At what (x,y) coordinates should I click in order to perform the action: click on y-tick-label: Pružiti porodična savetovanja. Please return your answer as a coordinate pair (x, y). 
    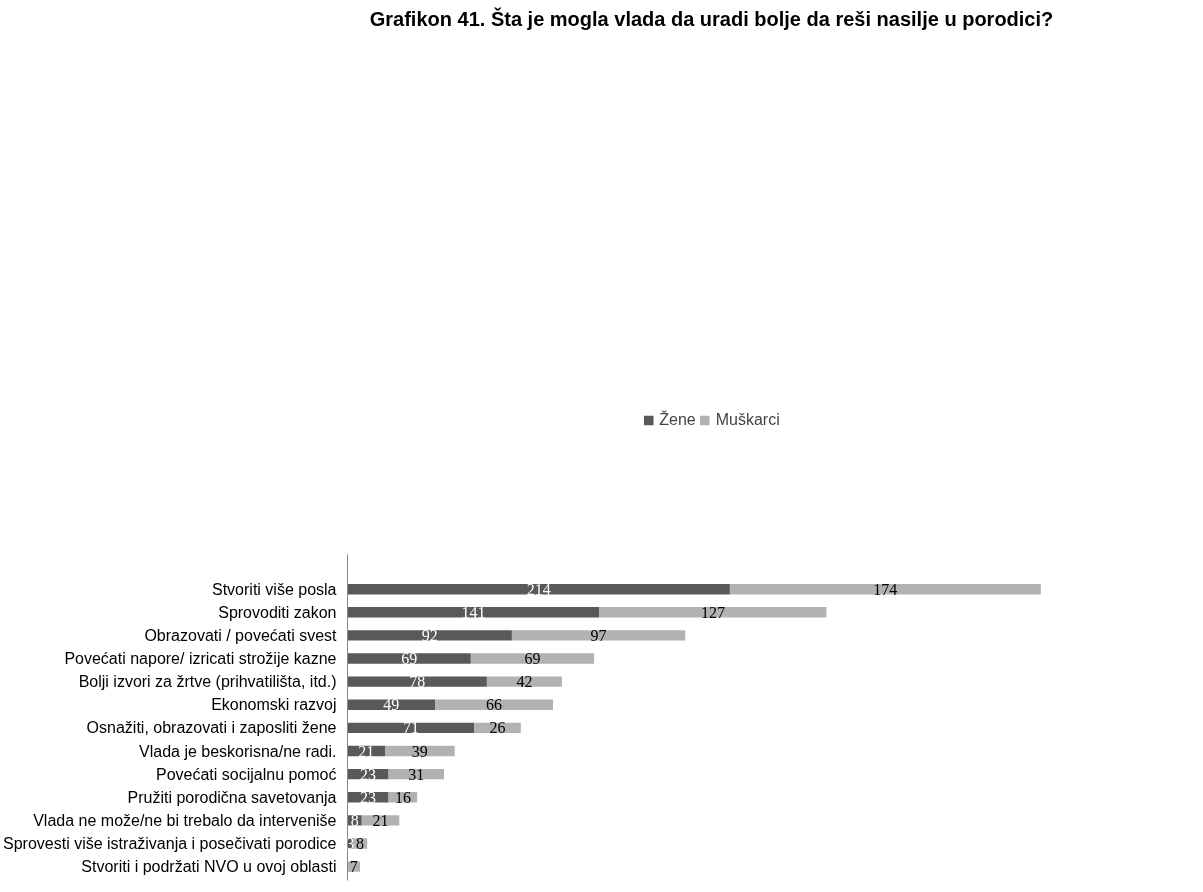
    Looking at the image, I should click on (232, 797).